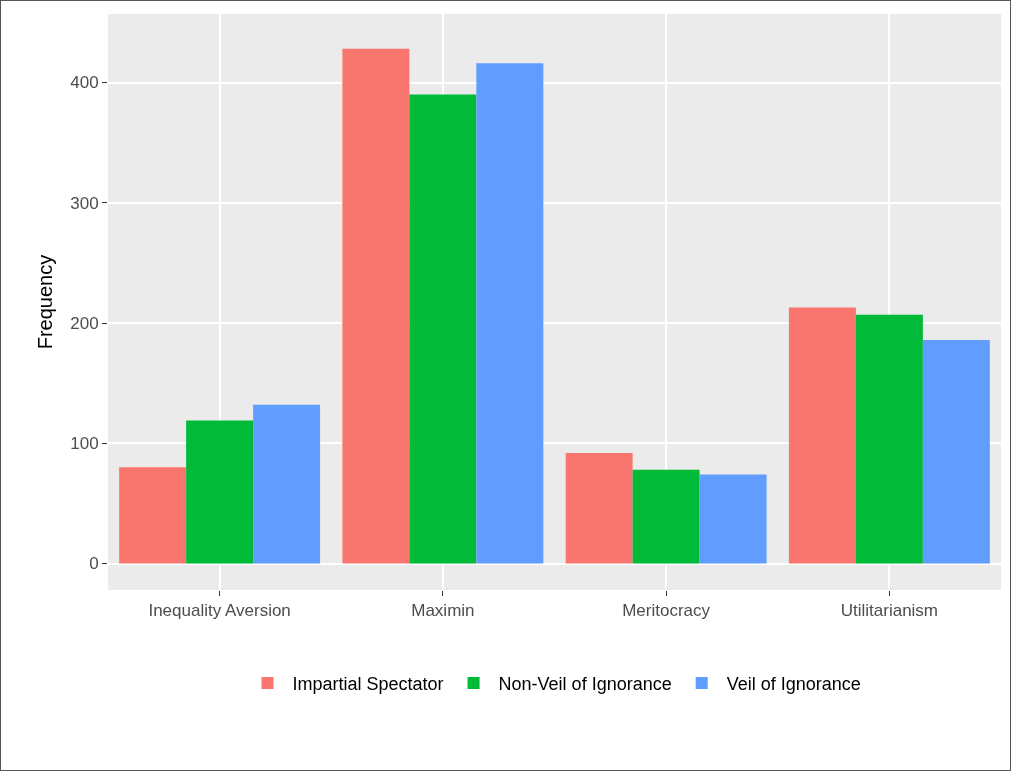 The height and width of the screenshot is (771, 1011). I want to click on legend-label: Non-Veil of Ignorance, so click(585, 684).